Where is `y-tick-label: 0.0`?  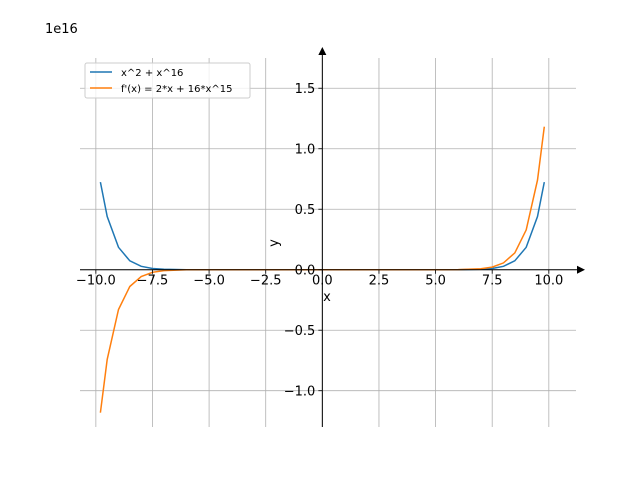 y-tick-label: 0.0 is located at coordinates (305, 271).